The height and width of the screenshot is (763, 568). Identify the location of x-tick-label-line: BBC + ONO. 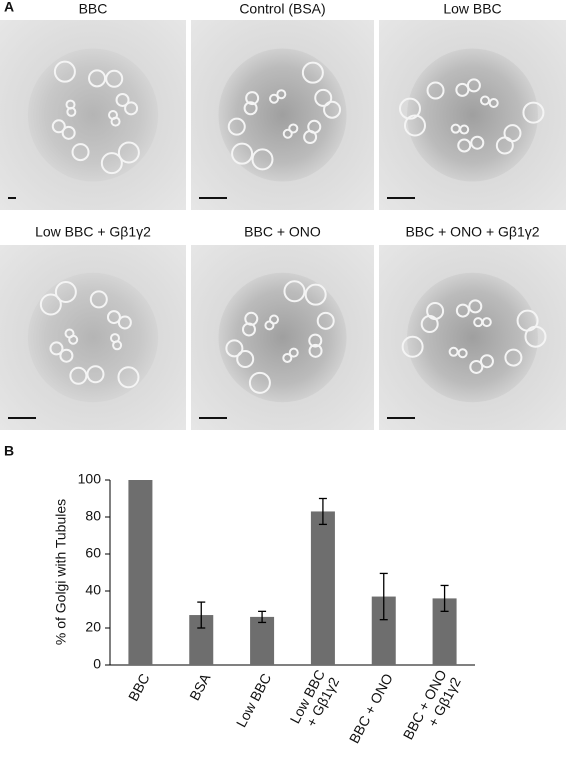
(371, 708).